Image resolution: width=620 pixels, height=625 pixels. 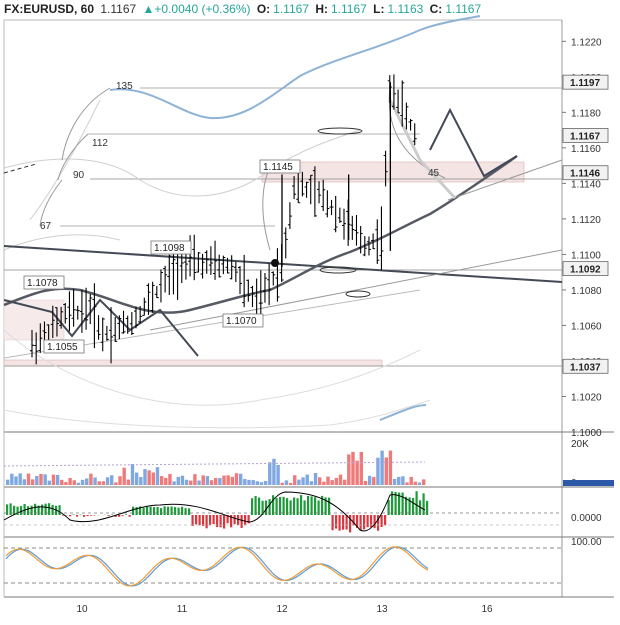 I want to click on y-tick-label: 1.1160, so click(x=586, y=149).